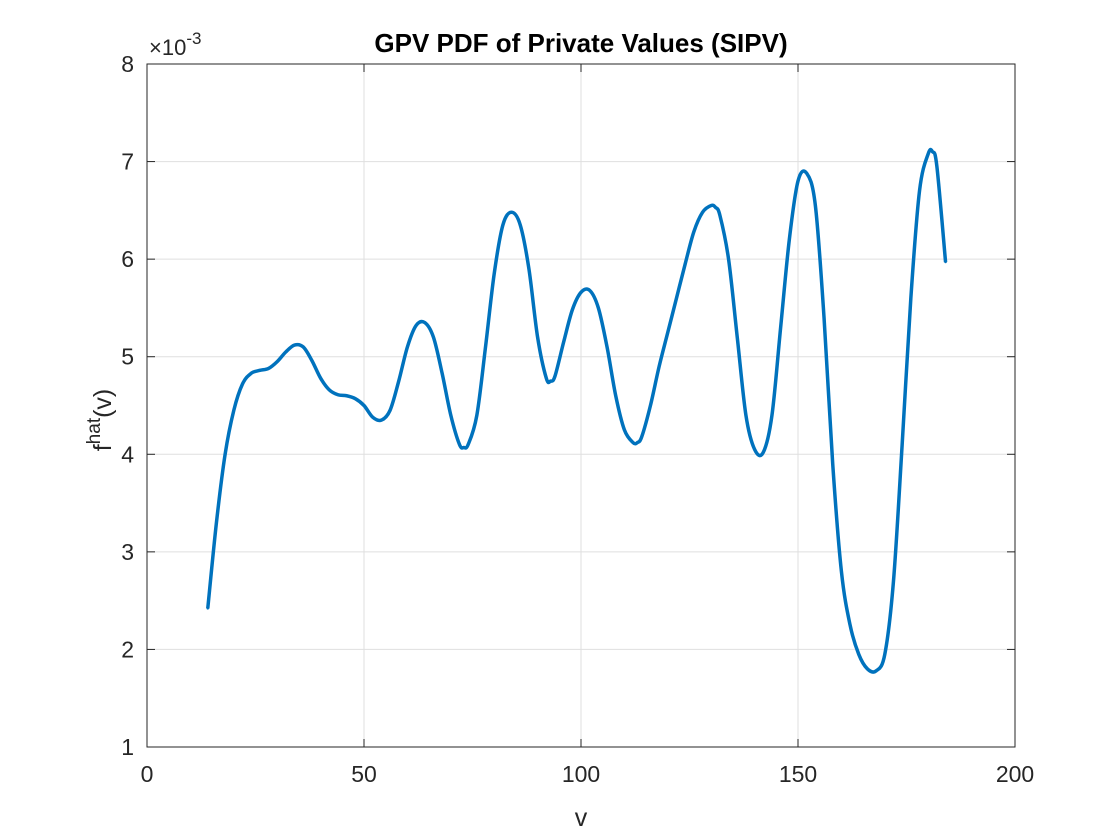  I want to click on y-tick-label: 5, so click(127, 357).